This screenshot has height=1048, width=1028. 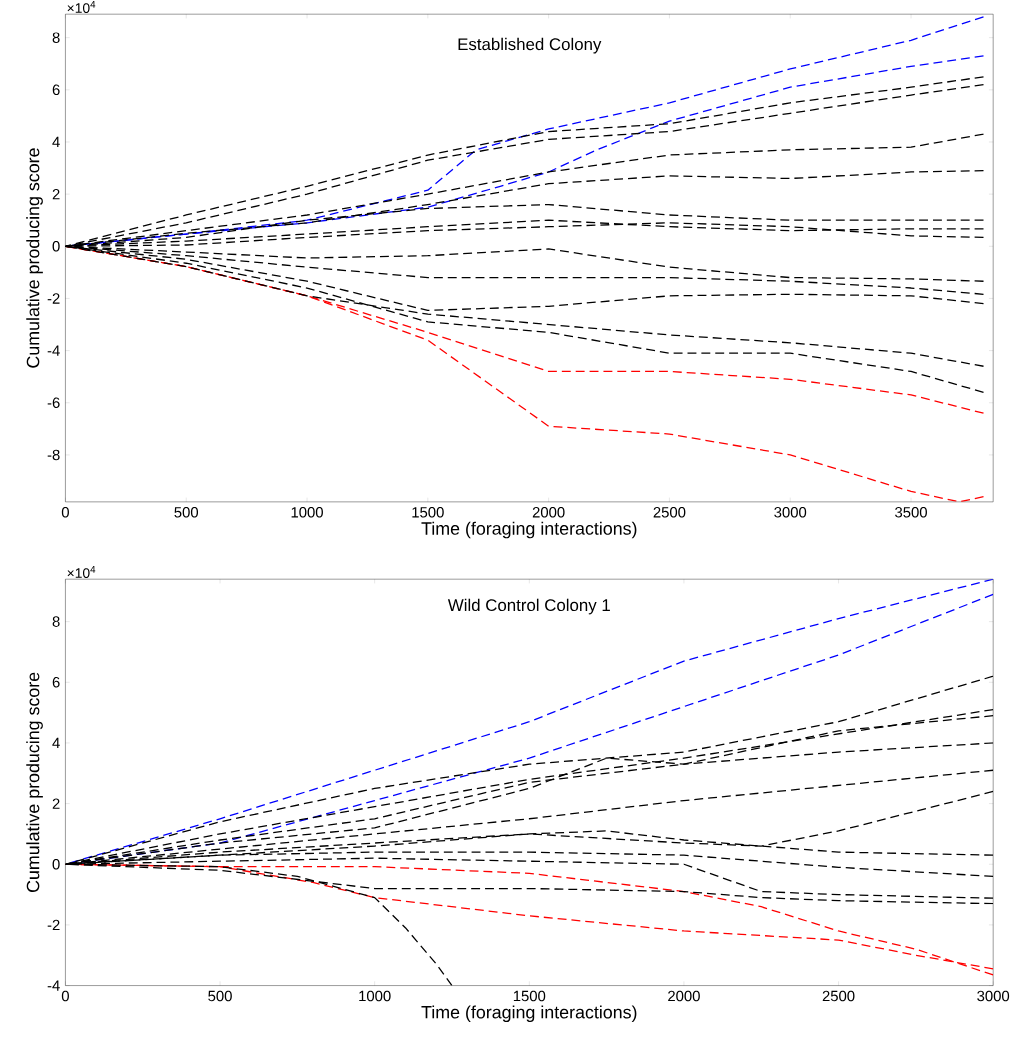 I want to click on text: Wild Control Colony 1, so click(x=528, y=606).